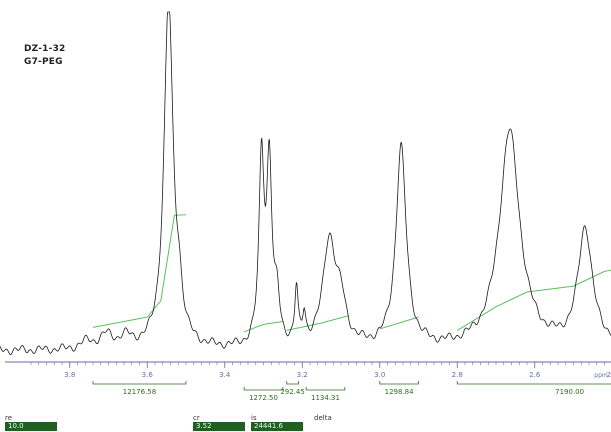 The width and height of the screenshot is (611, 432). Describe the element at coordinates (139, 271) in the screenshot. I see `integral-curve-main` at that location.